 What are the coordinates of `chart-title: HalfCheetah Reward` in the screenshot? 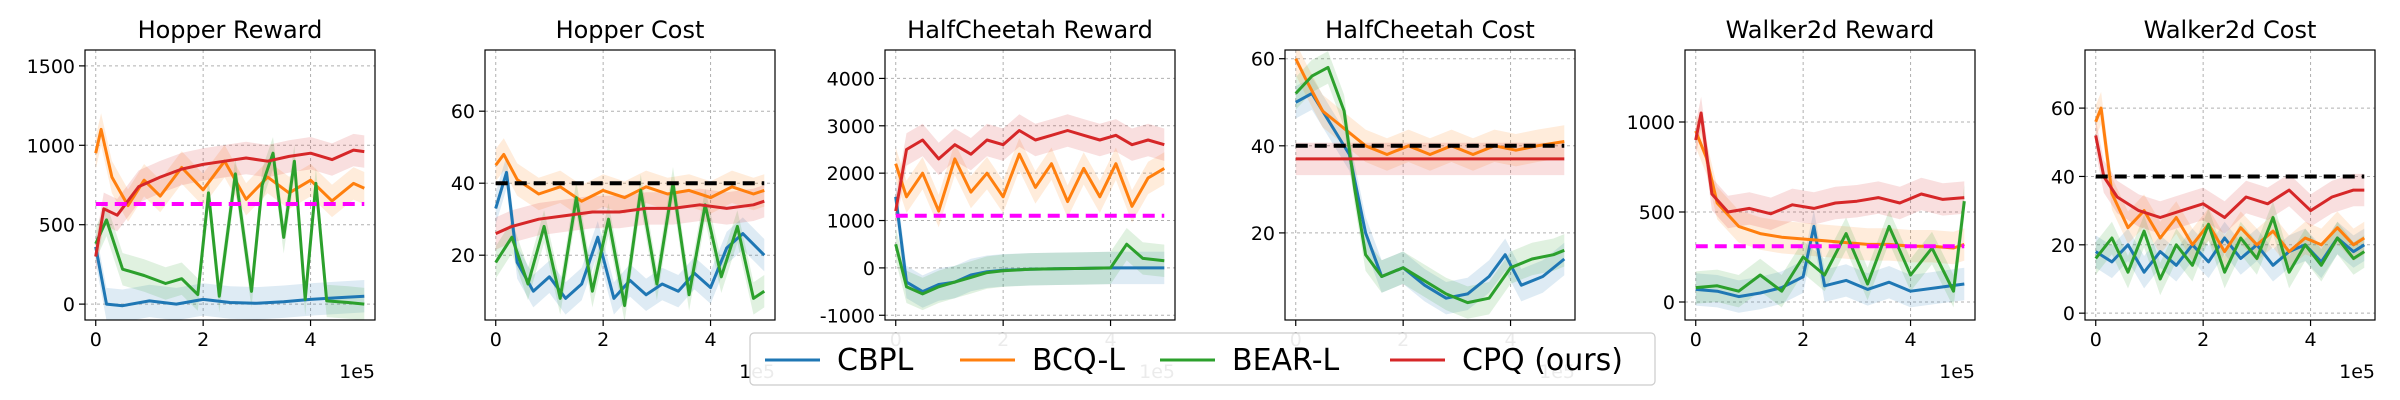 It's located at (1030, 30).